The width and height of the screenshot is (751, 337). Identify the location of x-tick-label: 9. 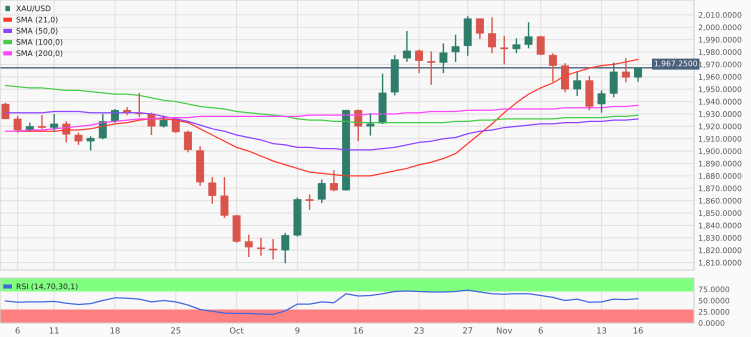
(297, 330).